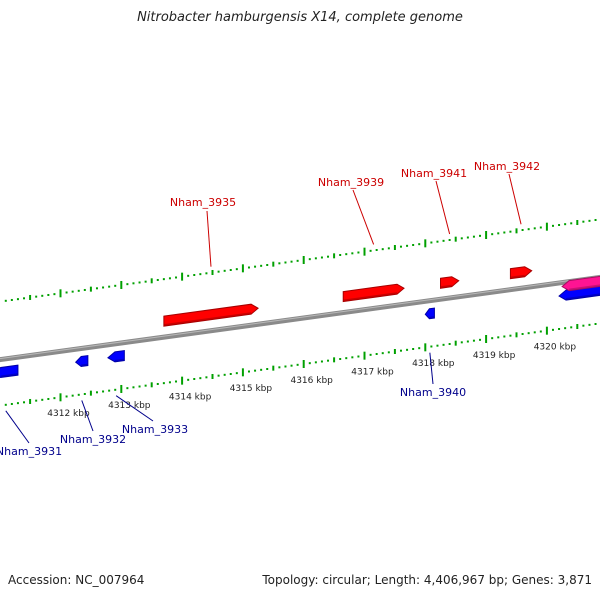  I want to click on nham_3935-label: Nham_3935, so click(203, 202).